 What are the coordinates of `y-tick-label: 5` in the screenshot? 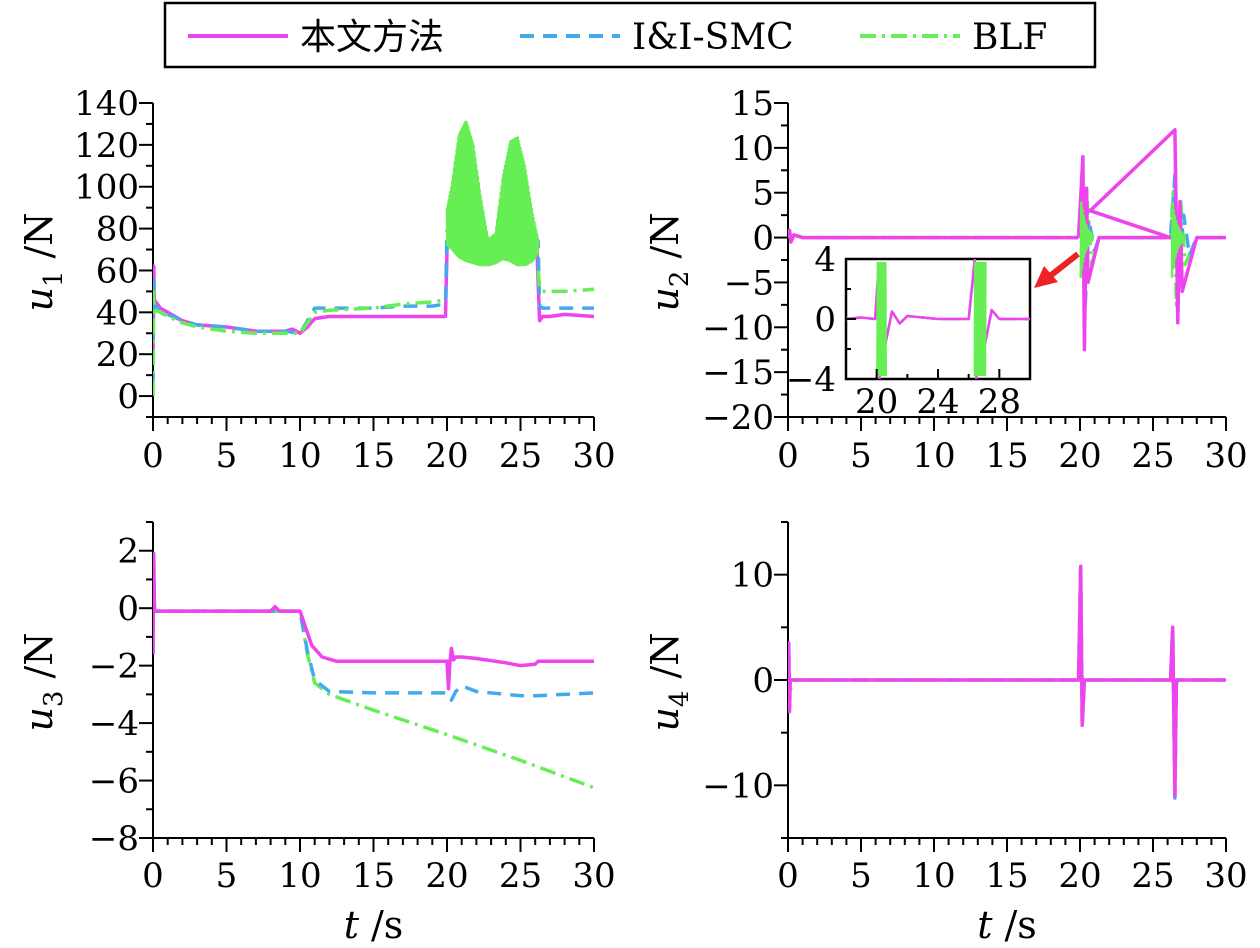 It's located at (763, 194).